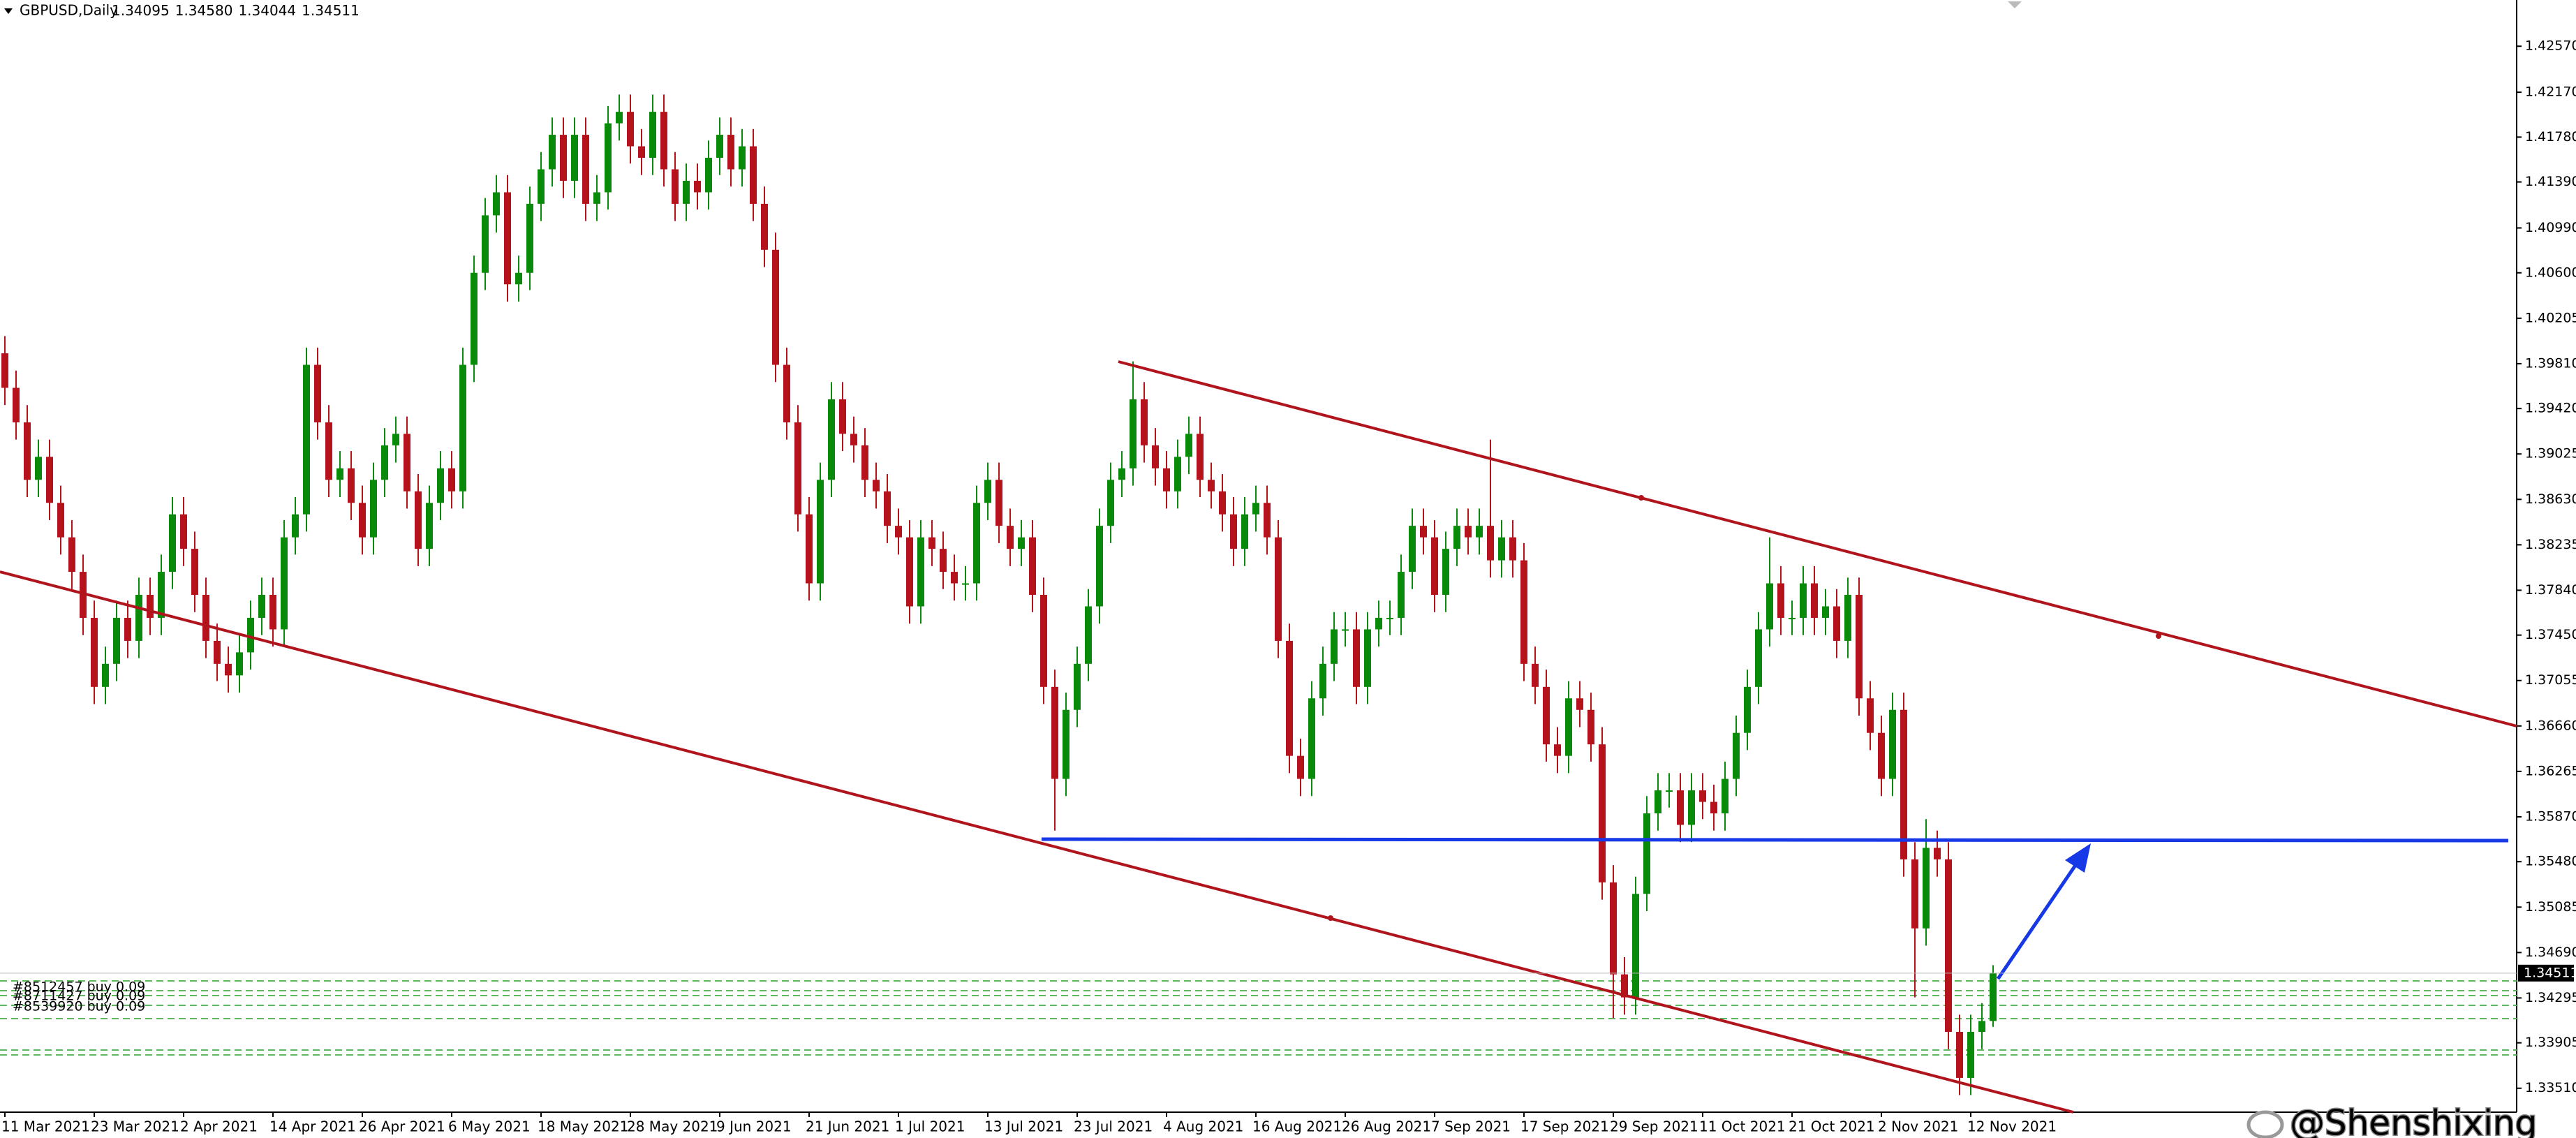  I want to click on x-tick-label: 11 Mar 2021, so click(45, 1126).